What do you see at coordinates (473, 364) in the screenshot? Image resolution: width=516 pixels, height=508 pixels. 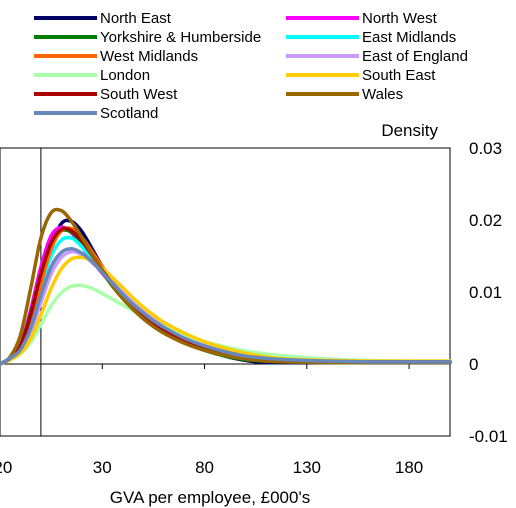 I see `y-tick-label: 0` at bounding box center [473, 364].